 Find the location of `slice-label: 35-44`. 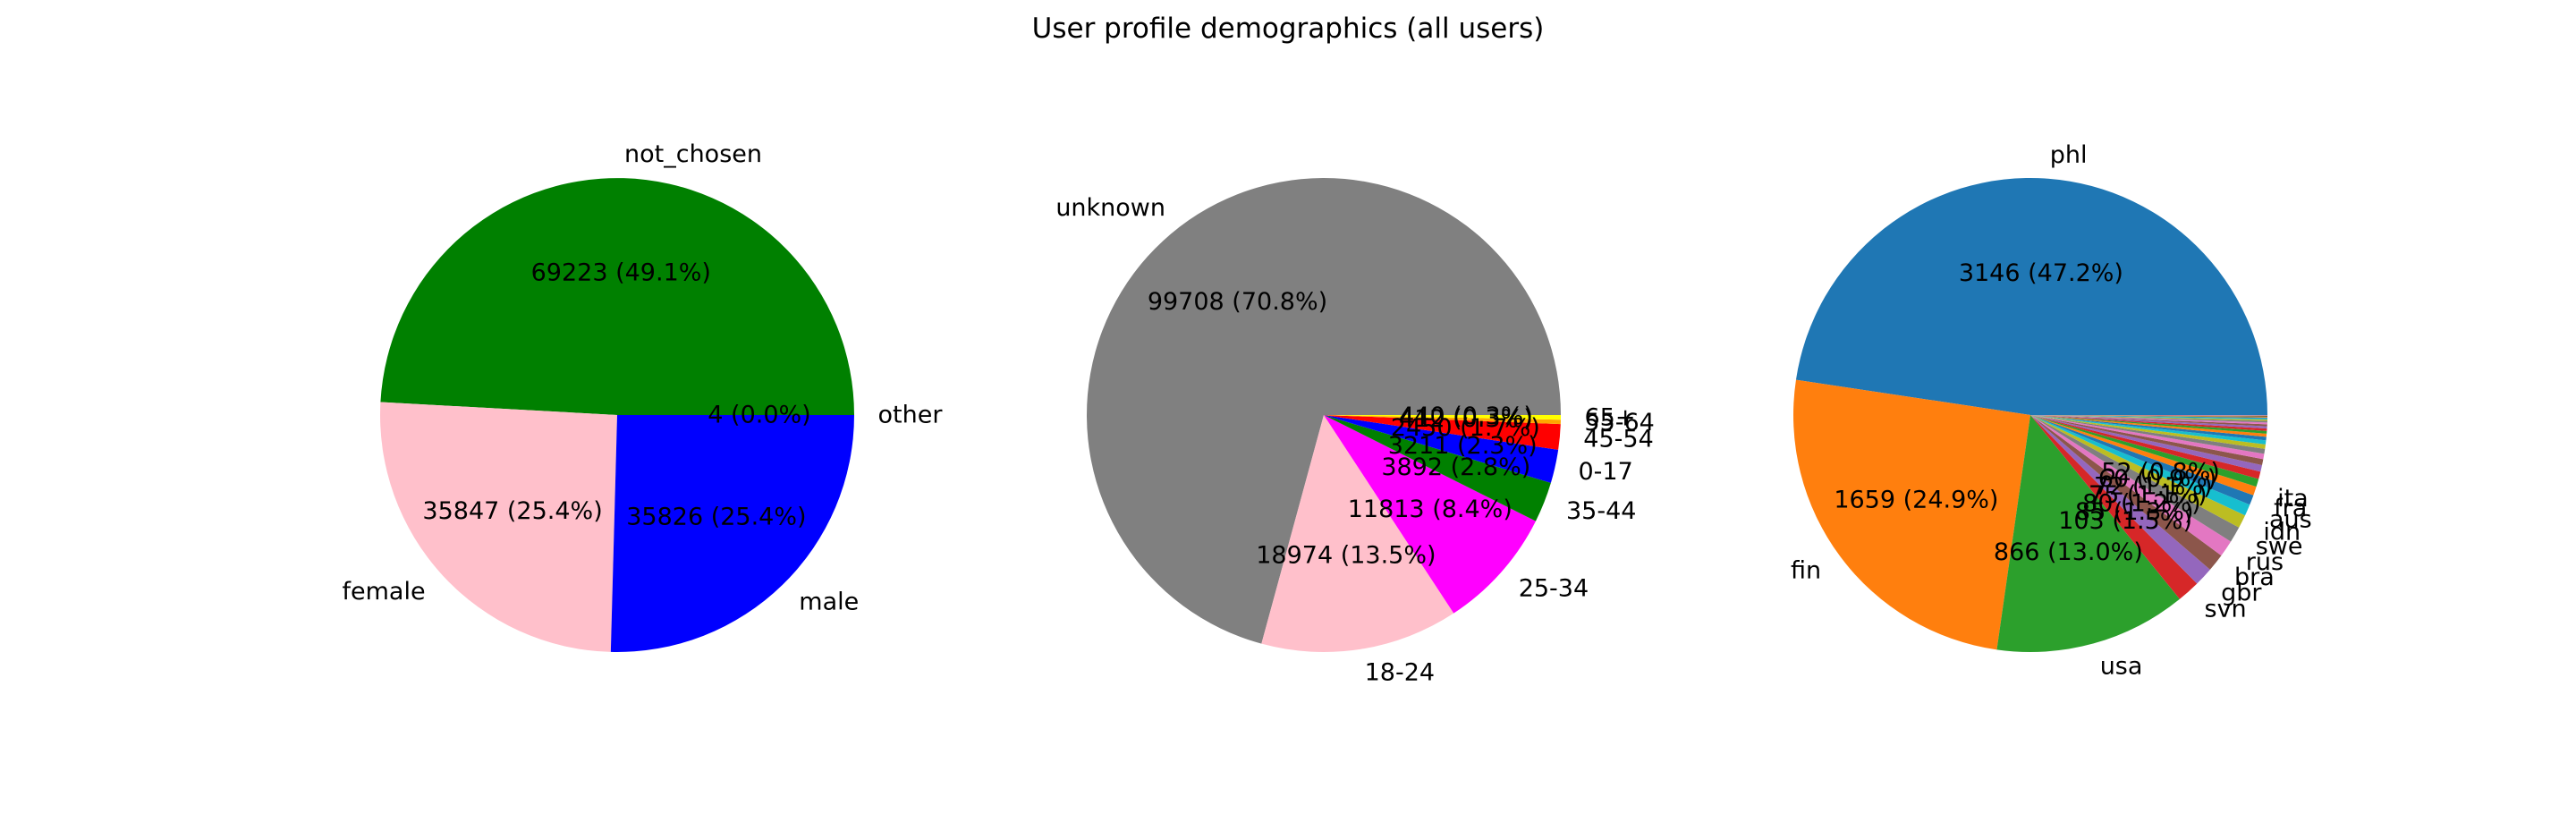

slice-label: 35-44 is located at coordinates (1601, 511).